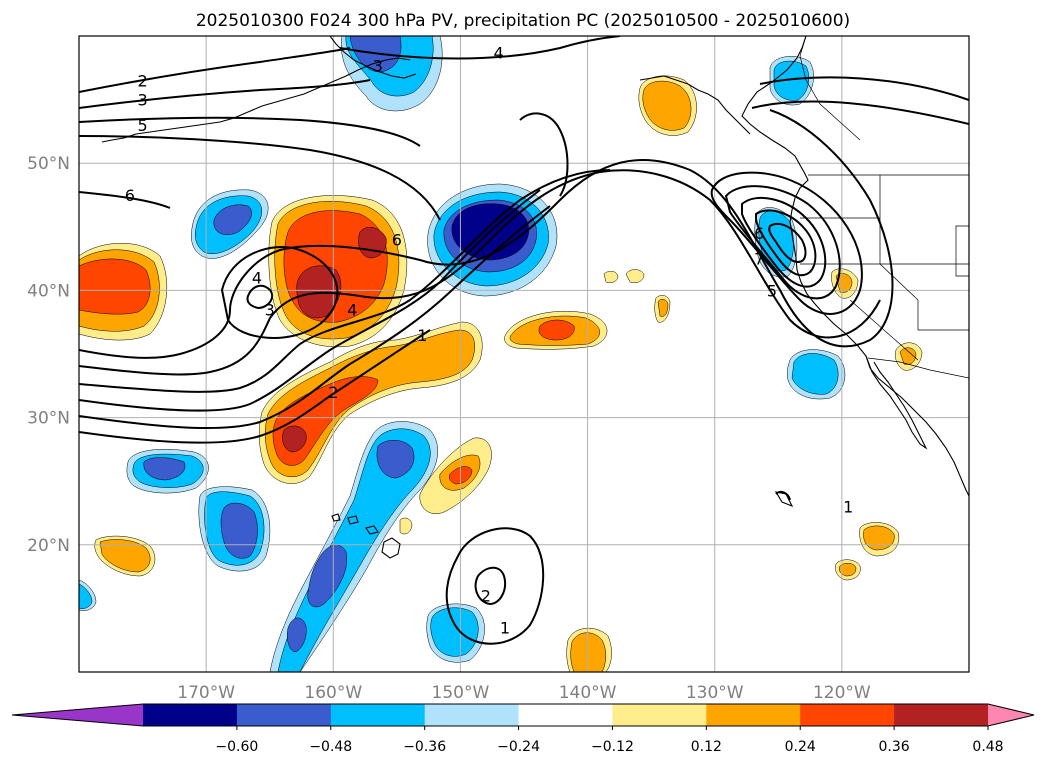 The image size is (1047, 765). I want to click on colorbar-tick-label: −0.60, so click(236, 747).